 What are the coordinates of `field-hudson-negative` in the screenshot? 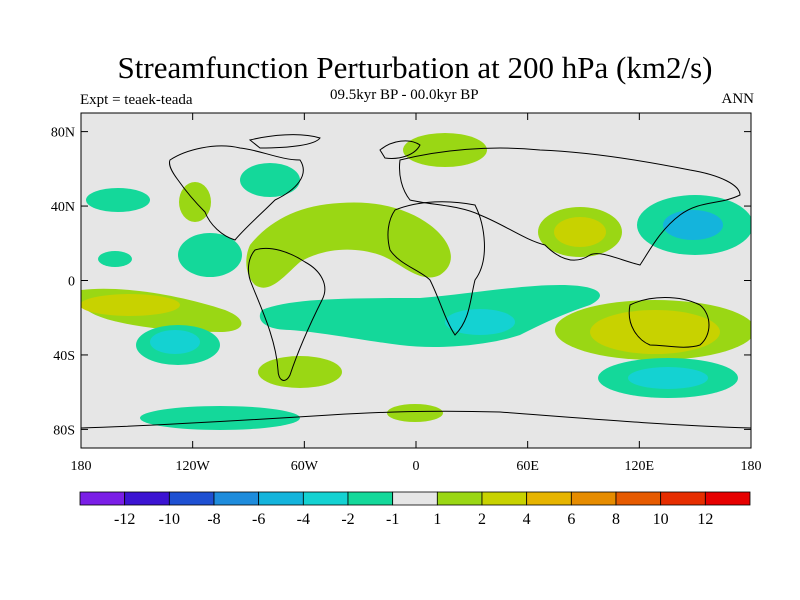 It's located at (270, 180).